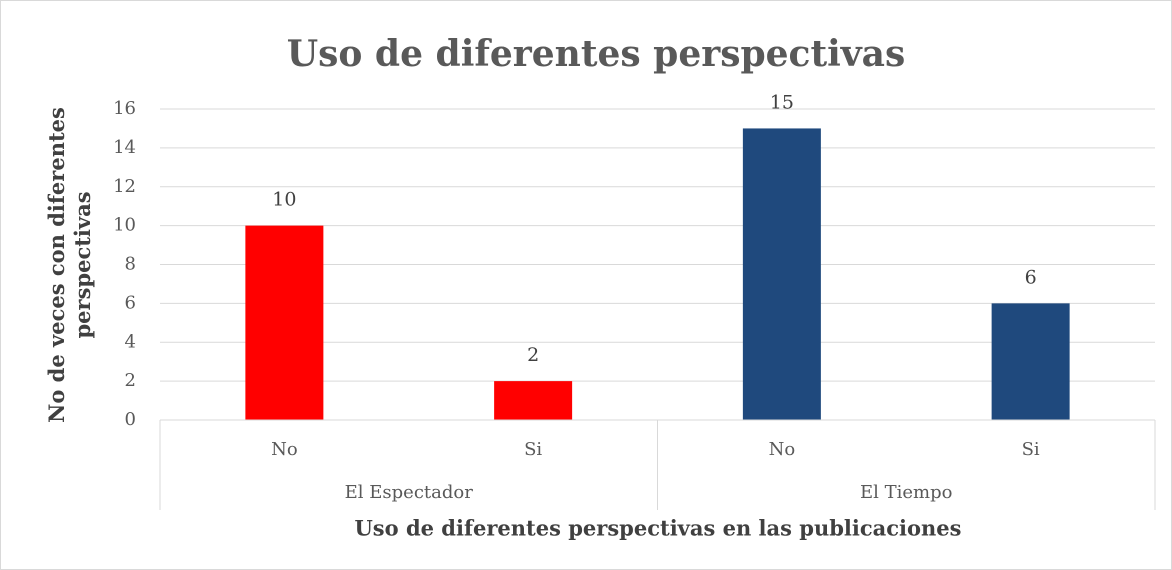  I want to click on data-label: 6, so click(1031, 277).